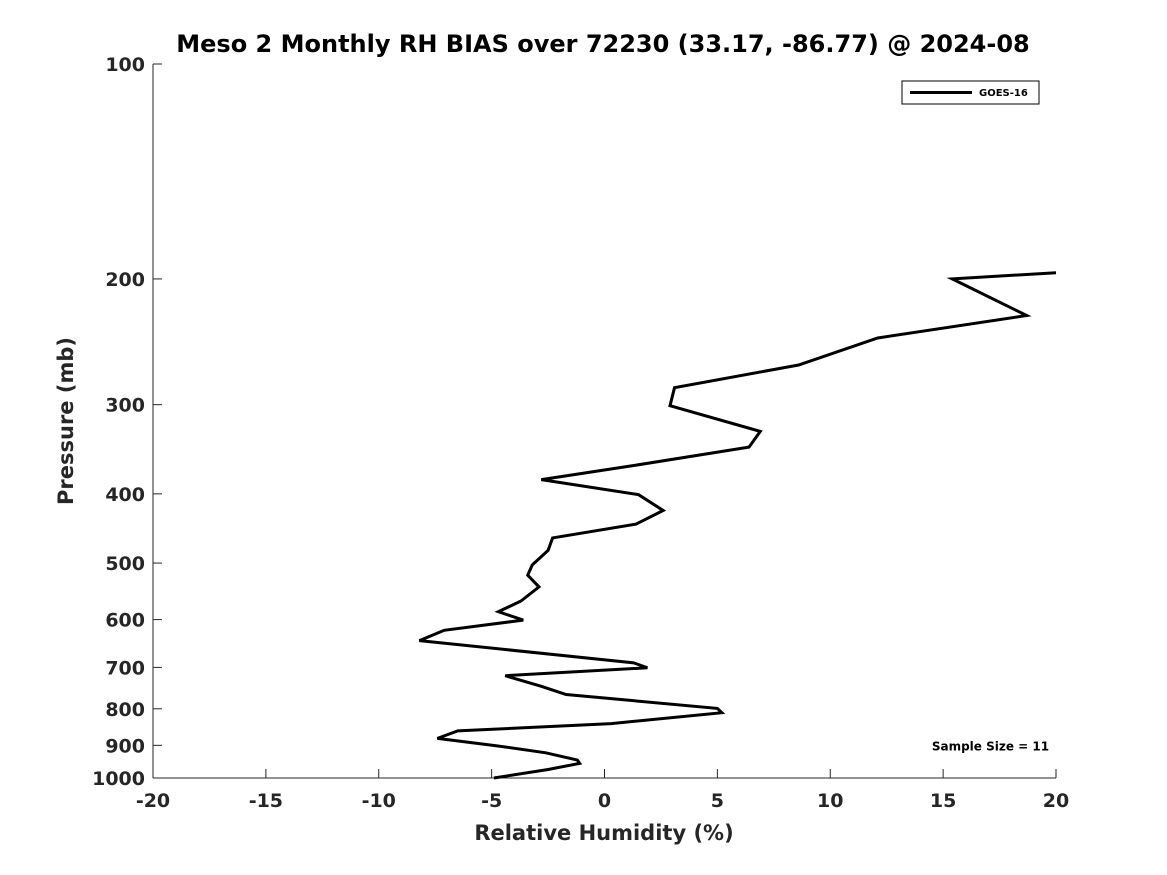 The height and width of the screenshot is (875, 1167). What do you see at coordinates (66, 421) in the screenshot?
I see `y-axis-label: Pressure (mb)` at bounding box center [66, 421].